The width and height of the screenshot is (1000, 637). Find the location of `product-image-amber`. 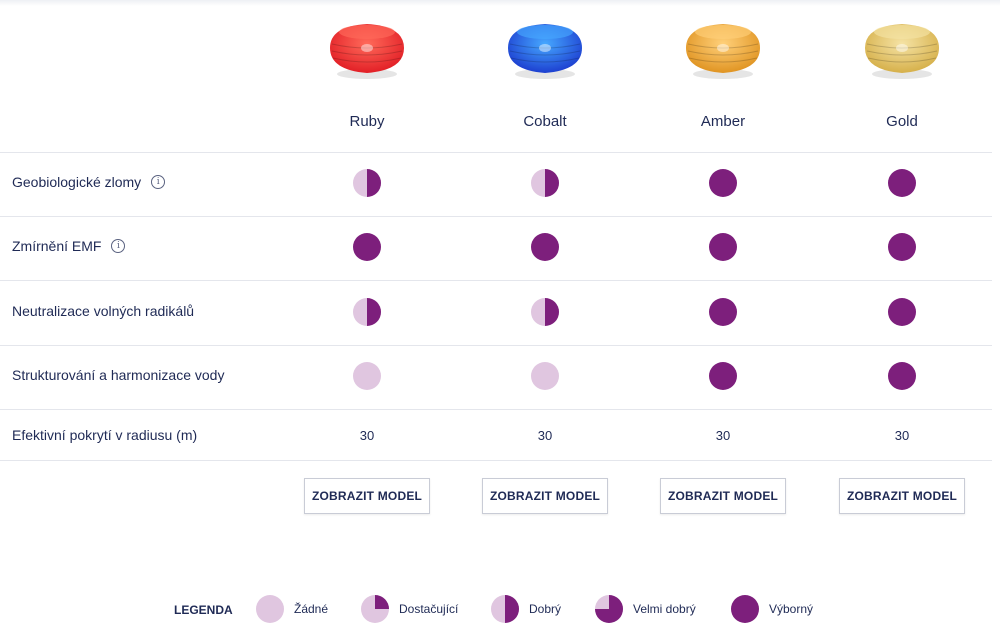

product-image-amber is located at coordinates (723, 49).